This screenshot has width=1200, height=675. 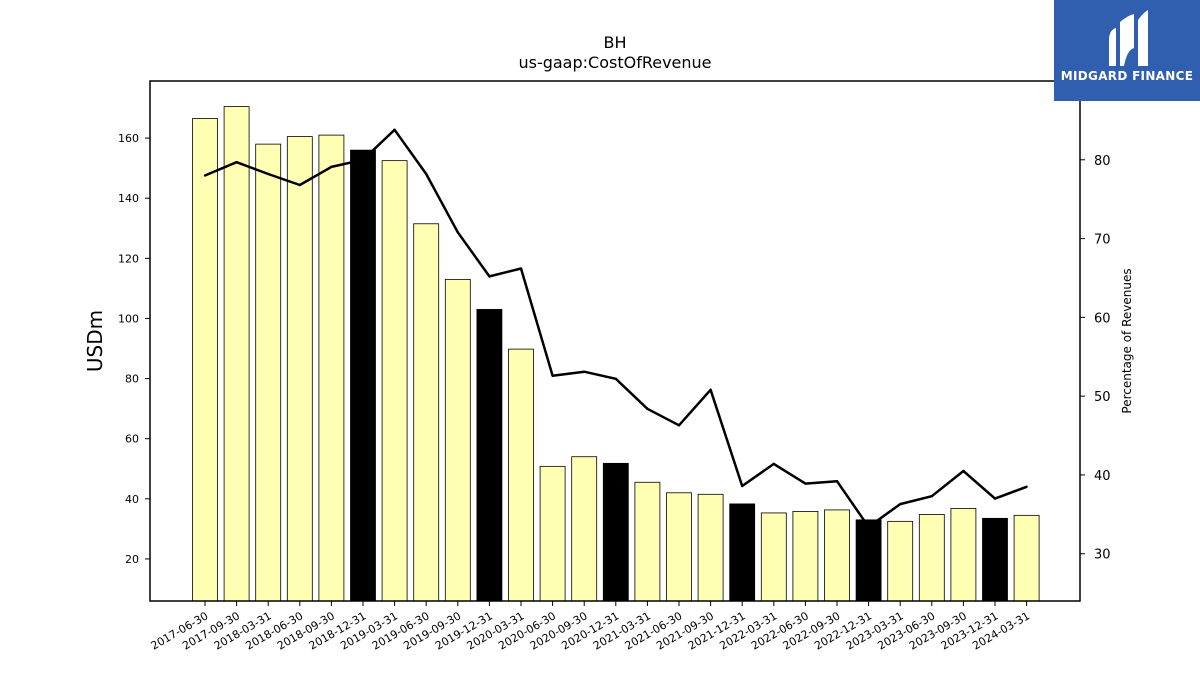 I want to click on left-tick-label: 60, so click(x=132, y=439).